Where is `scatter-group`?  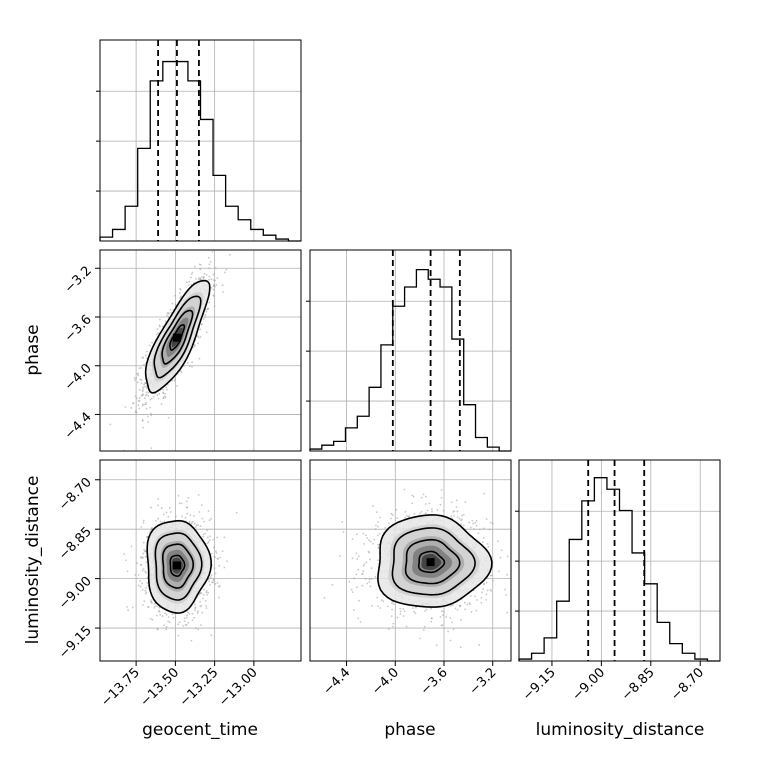 scatter-group is located at coordinates (422, 568).